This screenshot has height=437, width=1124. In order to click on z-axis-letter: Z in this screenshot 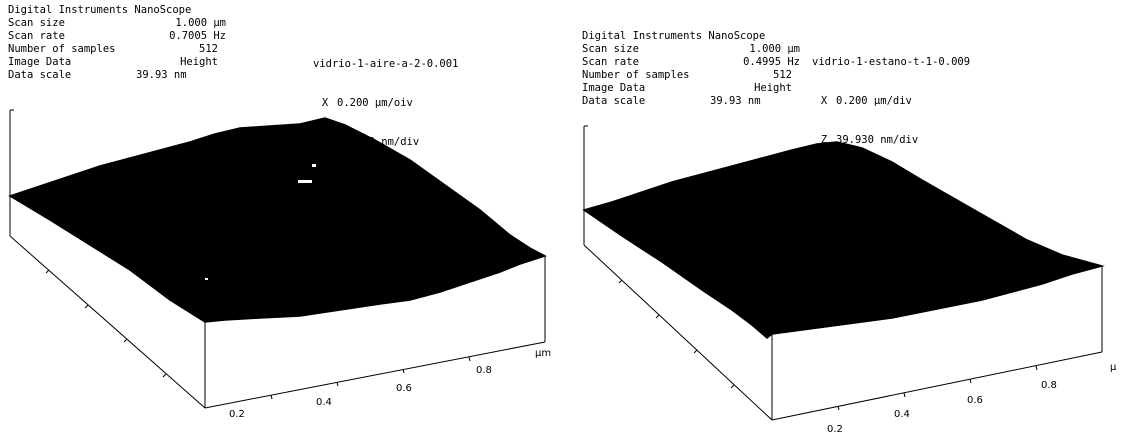, I will do `click(824, 140)`.